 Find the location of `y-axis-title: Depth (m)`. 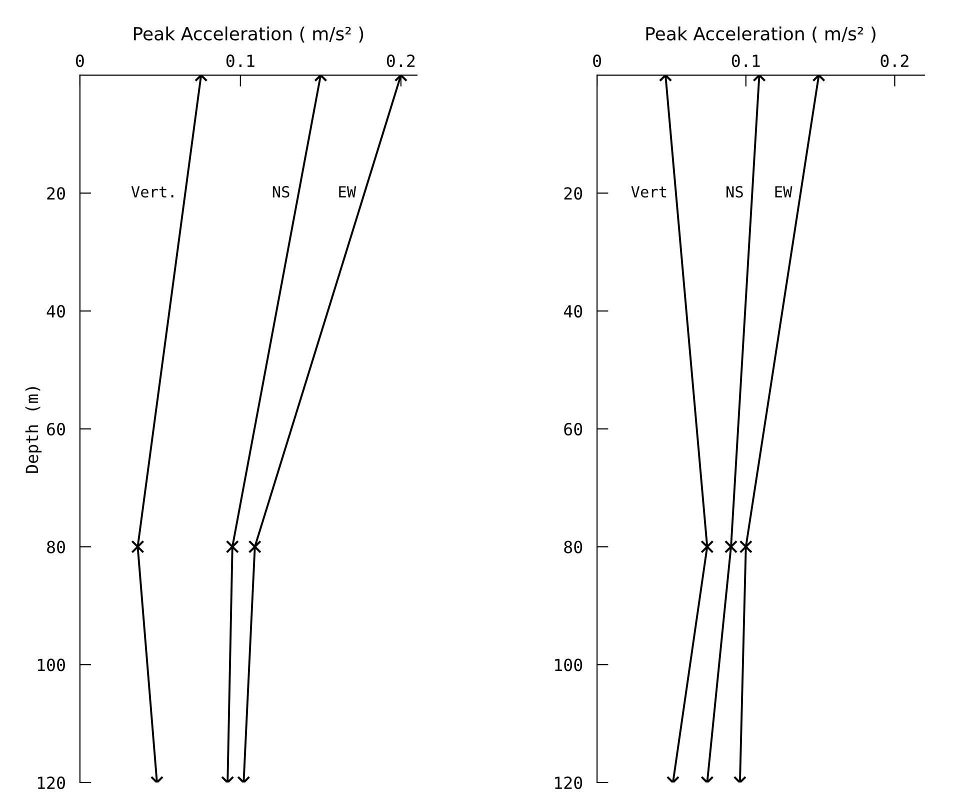

y-axis-title: Depth (m) is located at coordinates (33, 430).